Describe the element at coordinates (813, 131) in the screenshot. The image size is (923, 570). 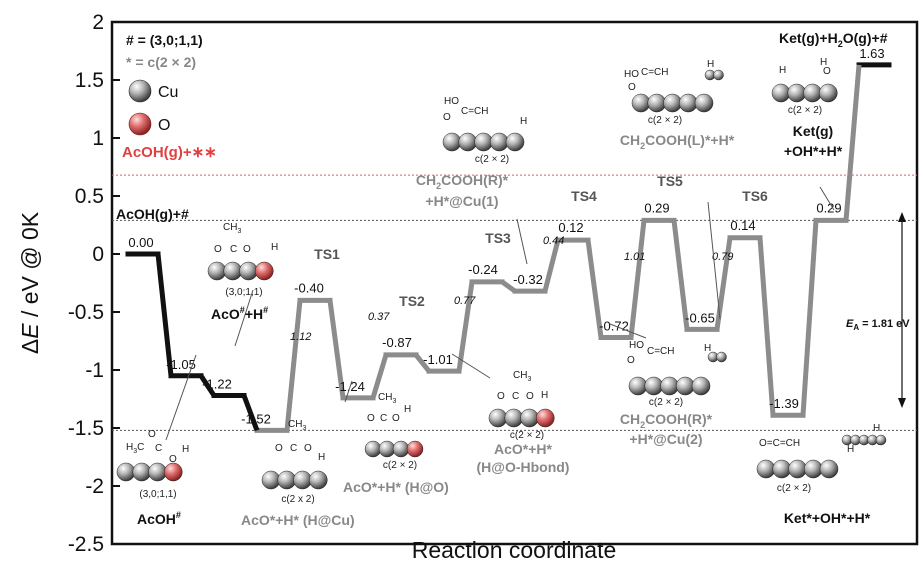
I see `species-ket-gas-1: Ket(g)` at that location.